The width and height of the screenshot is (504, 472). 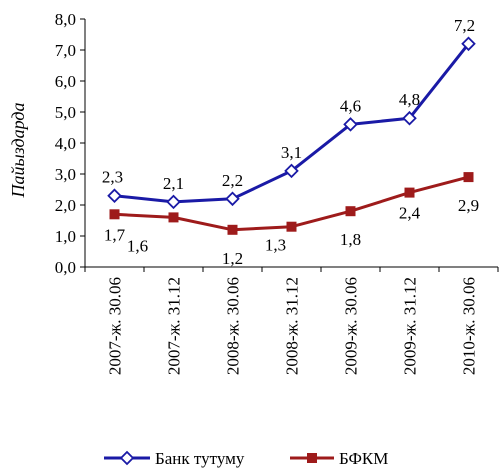 What do you see at coordinates (246, 458) in the screenshot?
I see `legend: Банк тутуму БФКМ` at bounding box center [246, 458].